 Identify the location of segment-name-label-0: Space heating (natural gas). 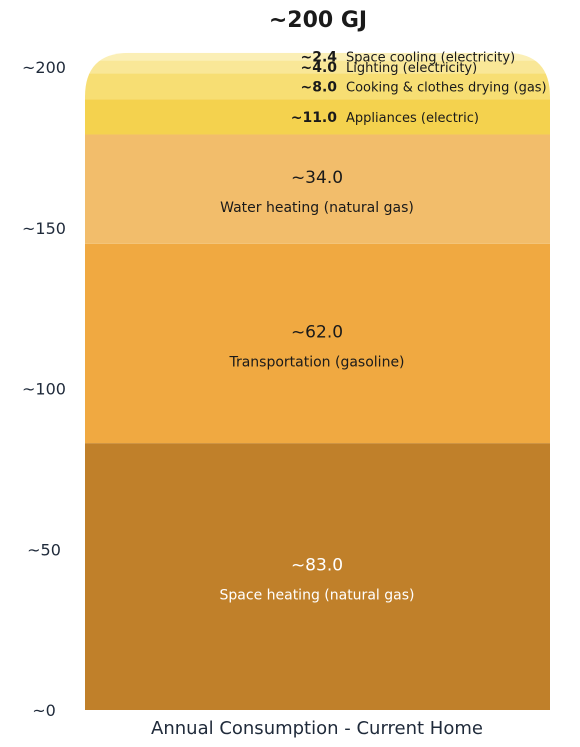
(317, 596).